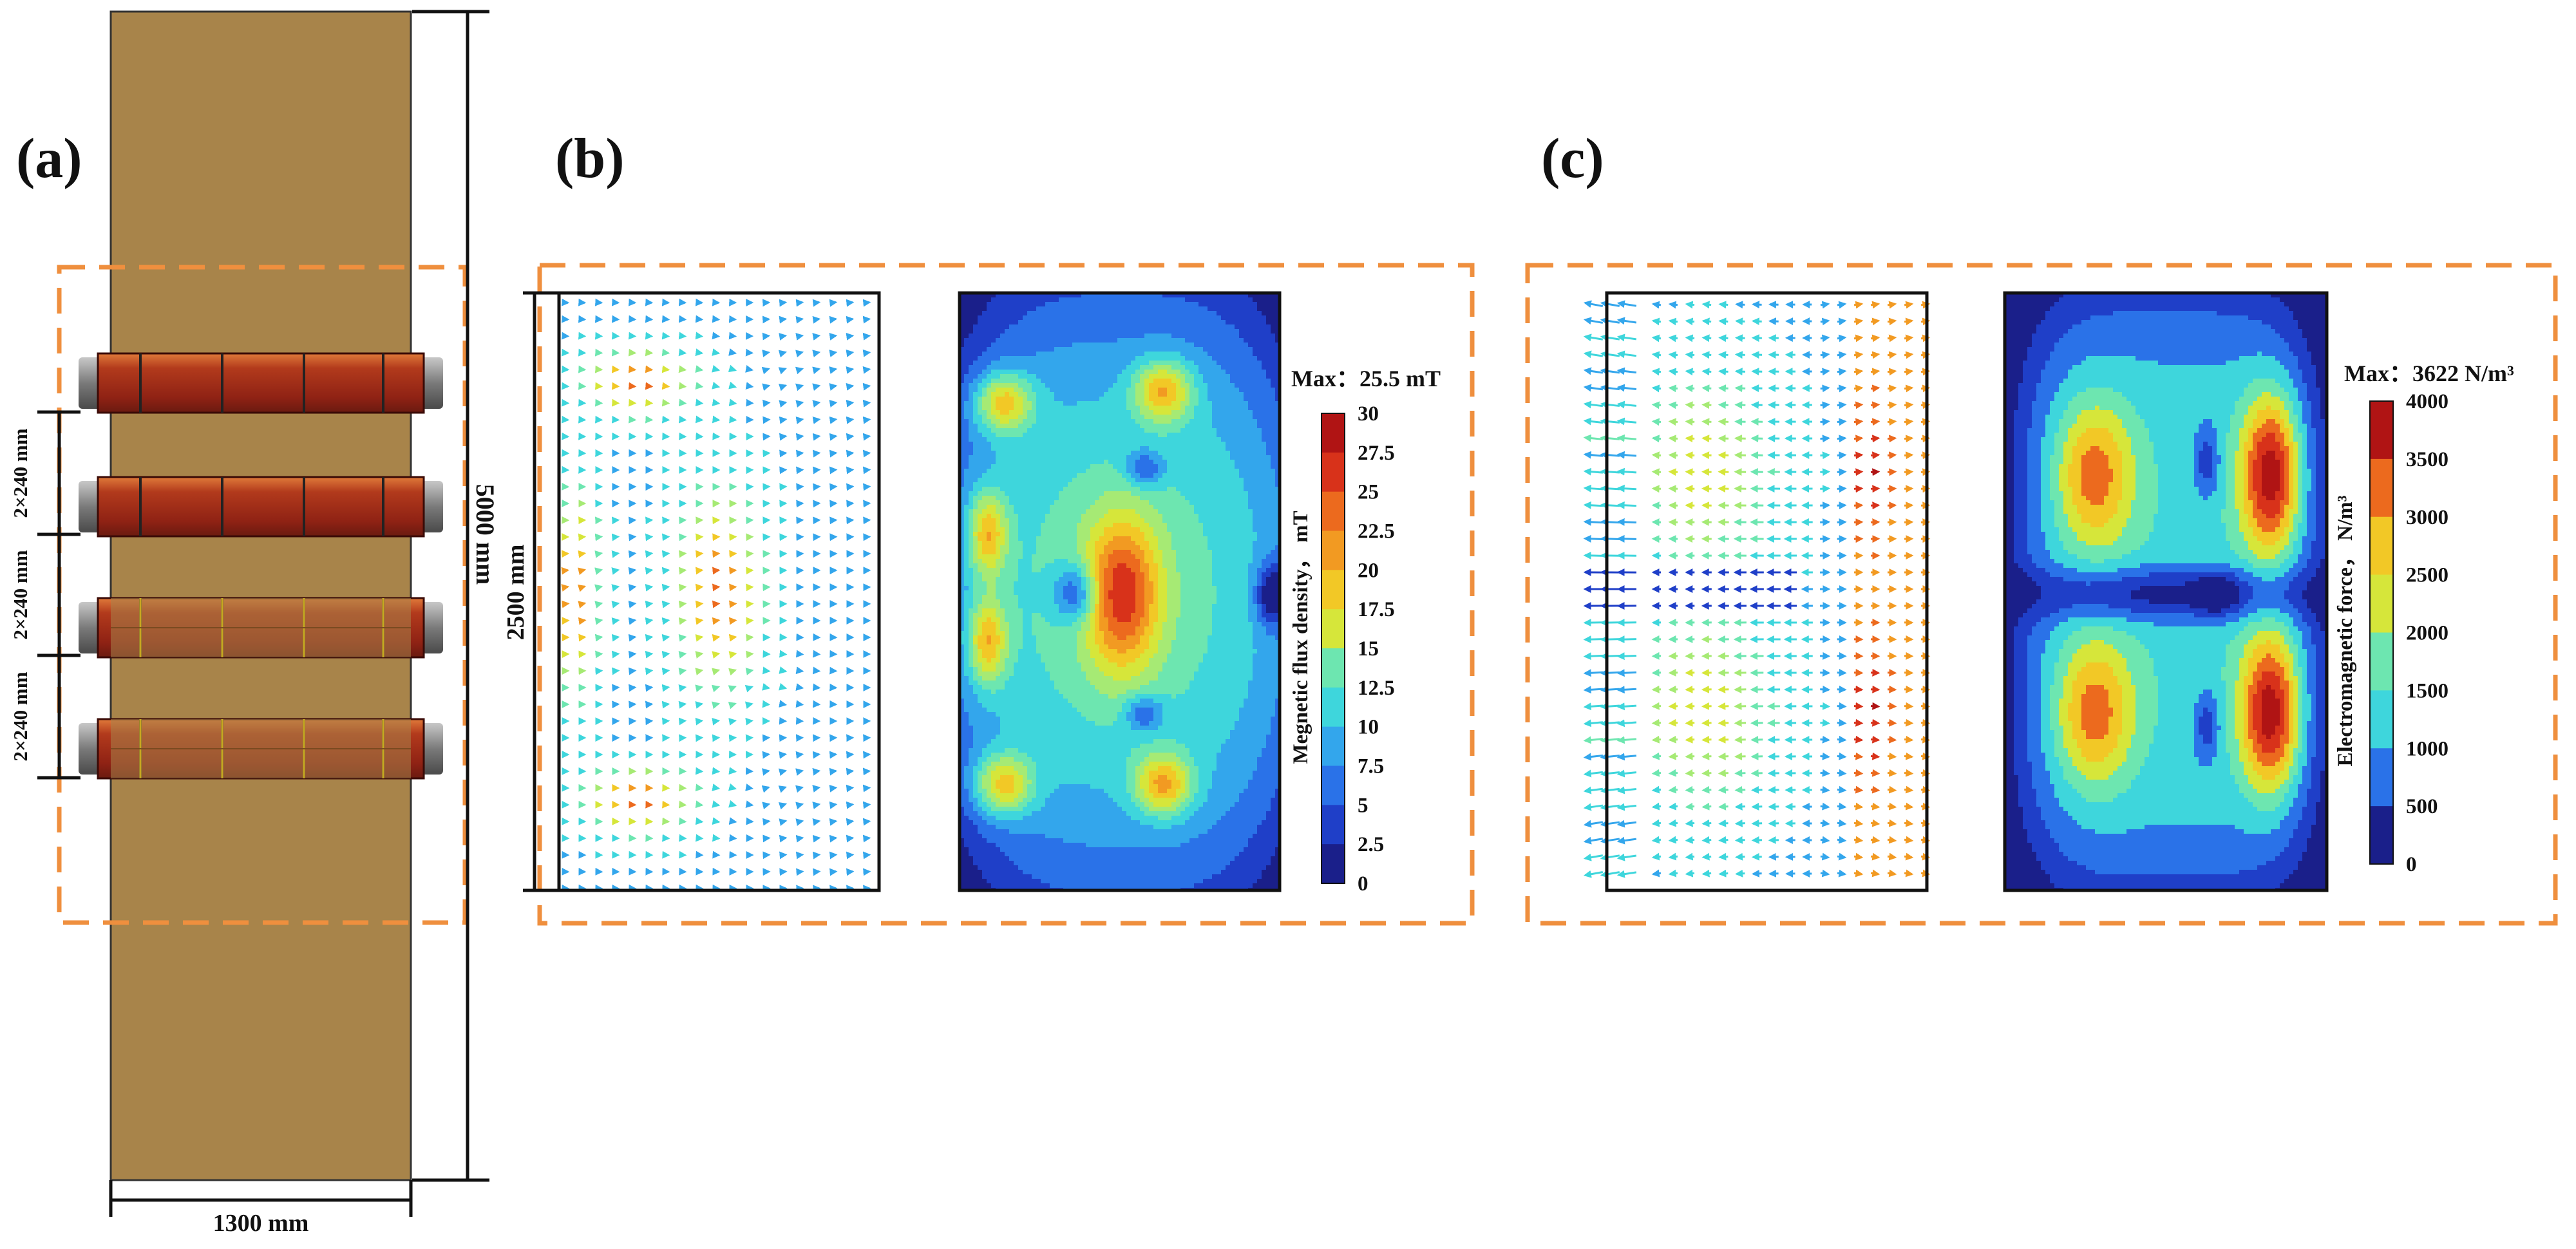  I want to click on colorbar-frame, so click(2381, 632).